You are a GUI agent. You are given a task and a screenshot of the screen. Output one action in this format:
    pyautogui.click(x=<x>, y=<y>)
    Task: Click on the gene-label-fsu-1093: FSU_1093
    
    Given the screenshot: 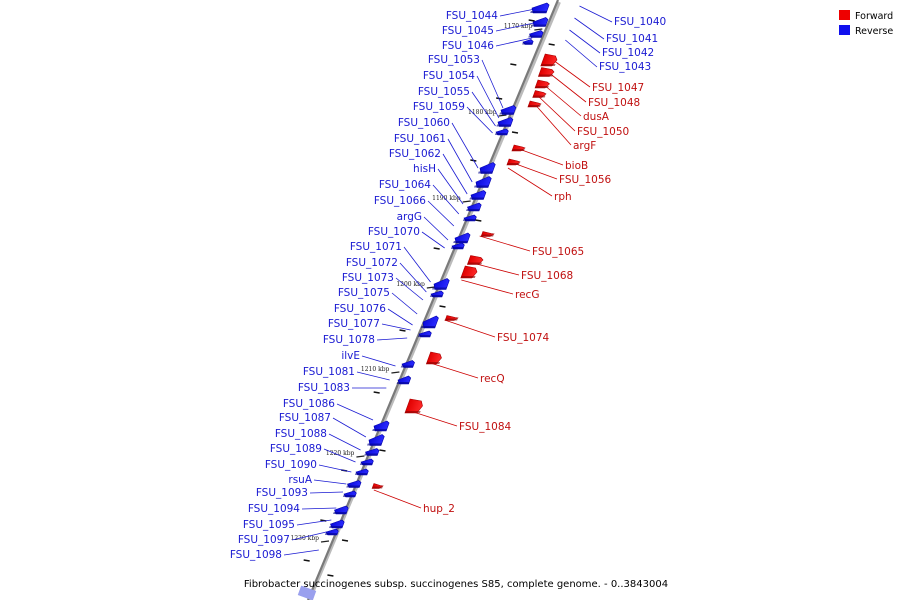 What is the action you would take?
    pyautogui.click(x=282, y=493)
    